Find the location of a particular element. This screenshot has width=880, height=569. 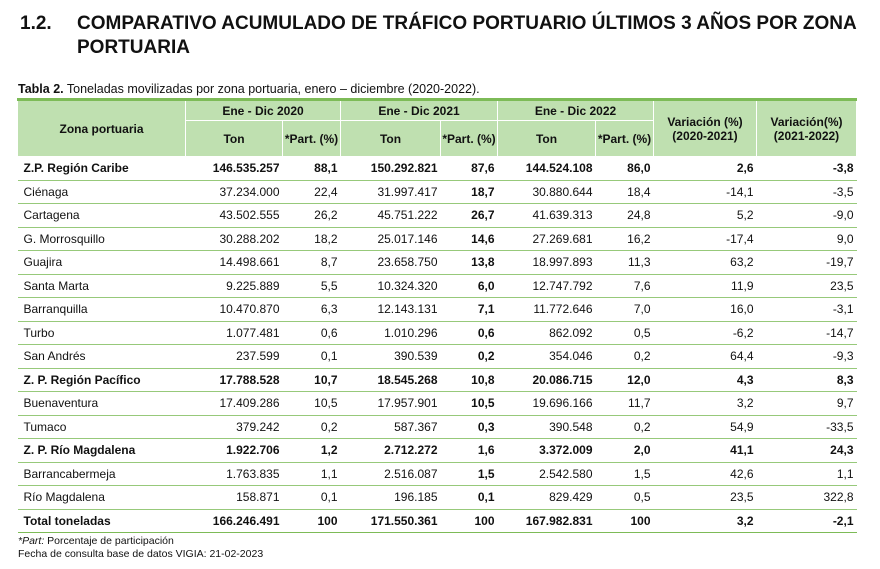

ton-2020: 1.077.481 is located at coordinates (234, 333).